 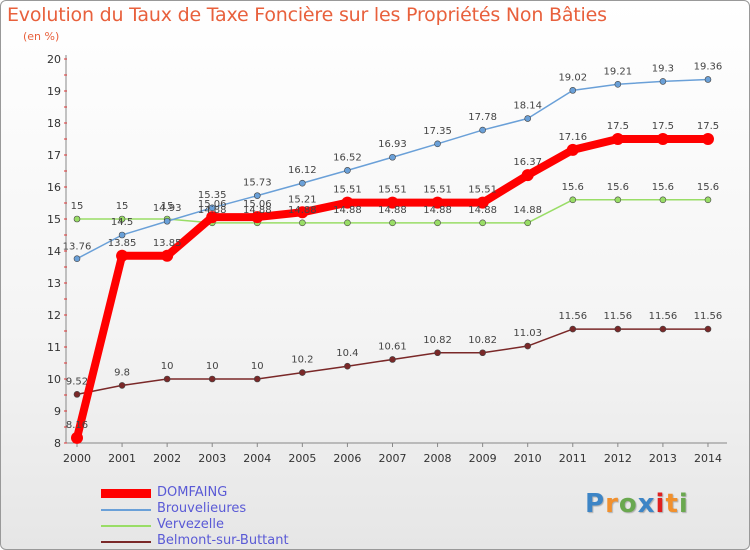 I want to click on legend-label-brouvelieures: Brouvelieures, so click(x=202, y=508).